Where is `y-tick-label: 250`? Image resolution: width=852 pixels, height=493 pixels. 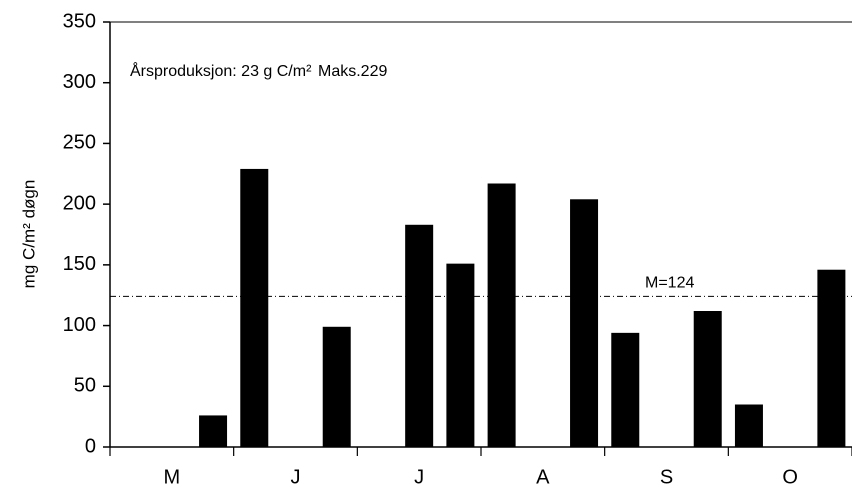 y-tick-label: 250 is located at coordinates (79, 143).